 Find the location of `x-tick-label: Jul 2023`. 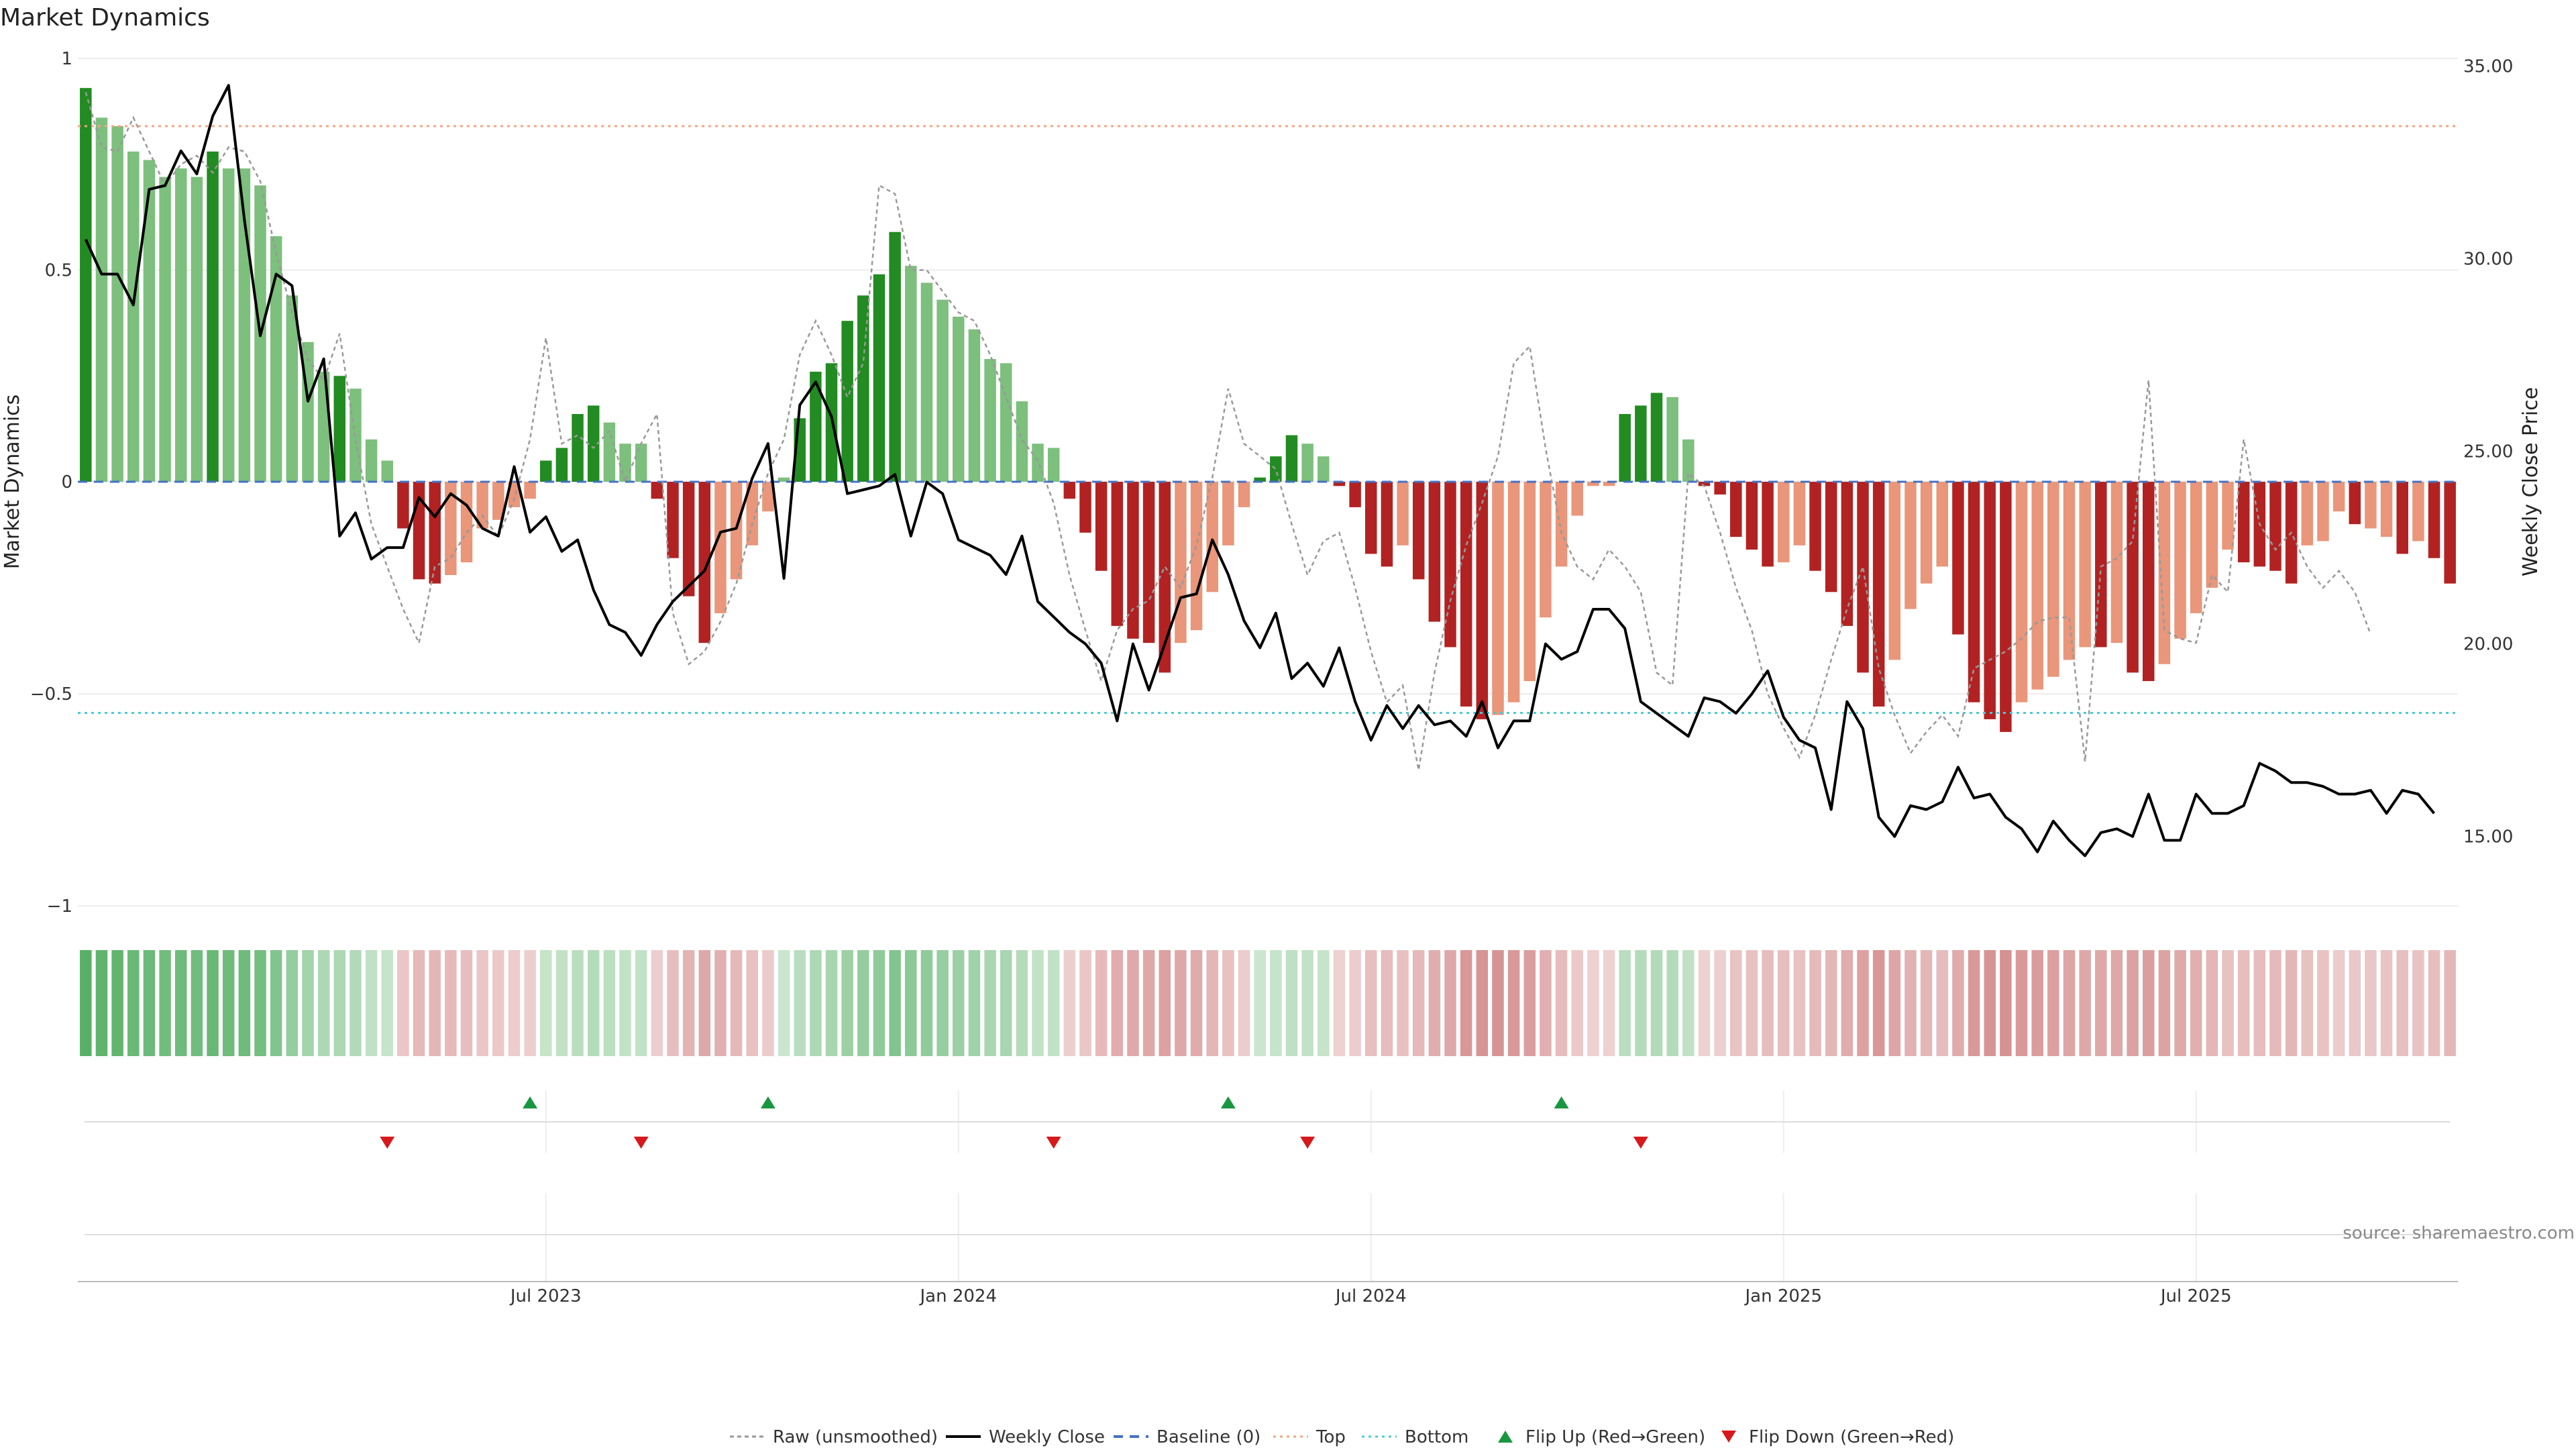

x-tick-label: Jul 2023 is located at coordinates (545, 1296).